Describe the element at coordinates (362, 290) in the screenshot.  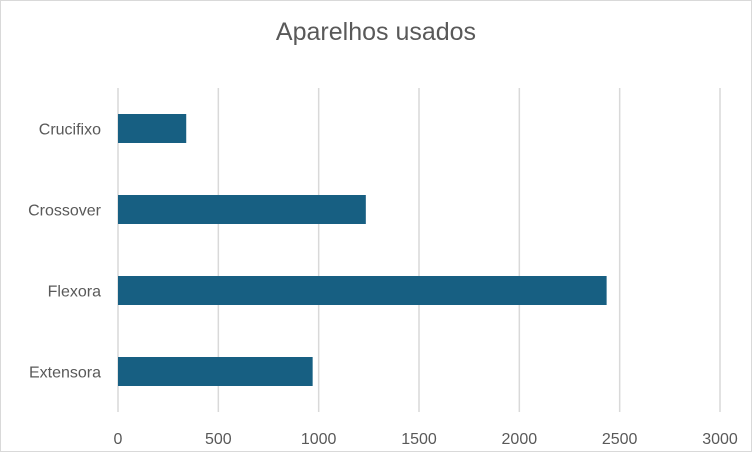
I see `bar-flexora` at that location.